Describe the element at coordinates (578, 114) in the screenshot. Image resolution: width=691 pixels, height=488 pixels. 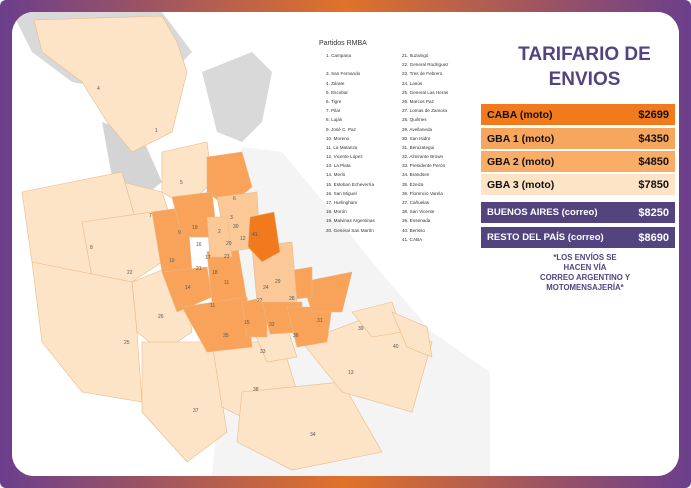
I see `tariff-row-caba: CABA (moto) $2699` at that location.